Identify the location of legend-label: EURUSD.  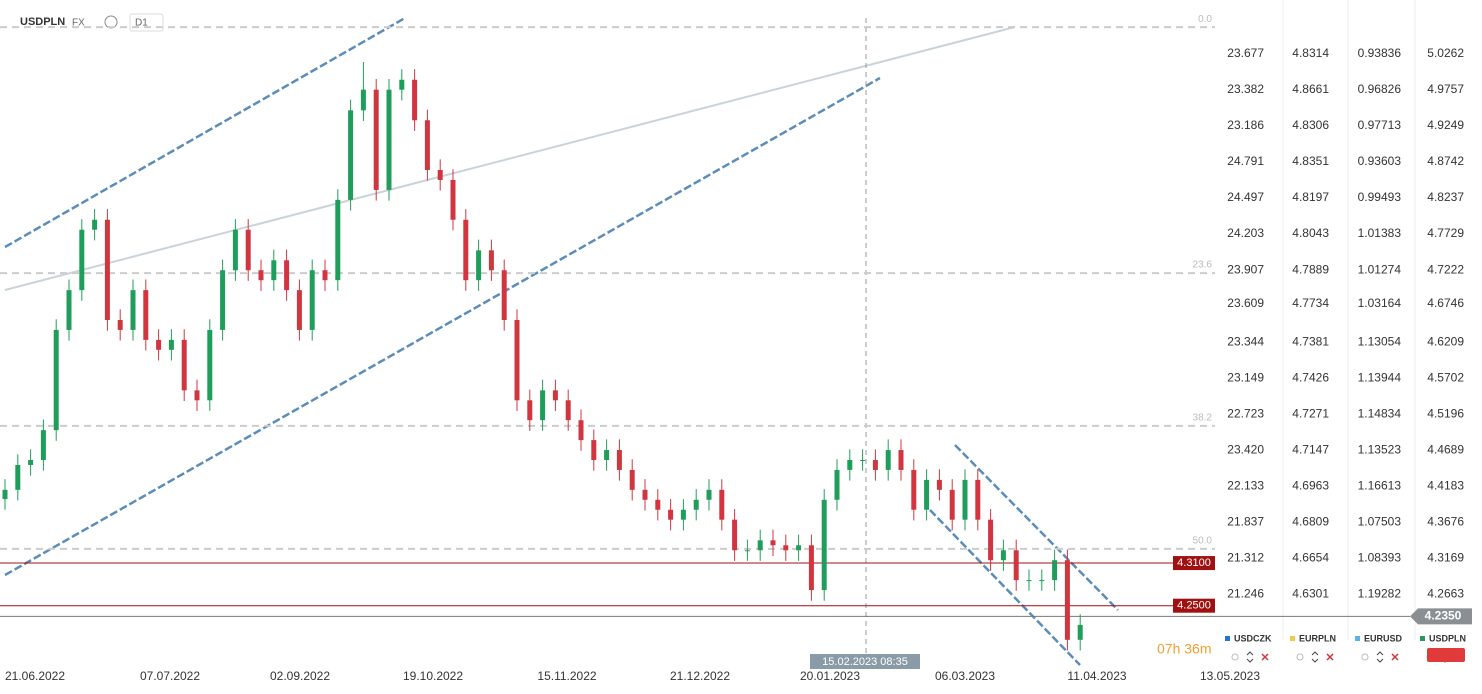
(1383, 638).